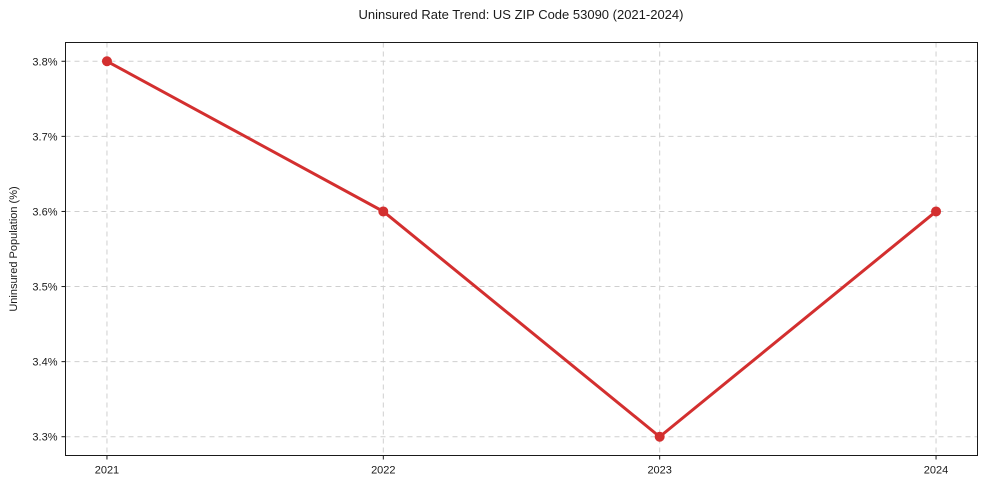 This screenshot has width=989, height=490. What do you see at coordinates (107, 471) in the screenshot?
I see `x-tick-label: 2021` at bounding box center [107, 471].